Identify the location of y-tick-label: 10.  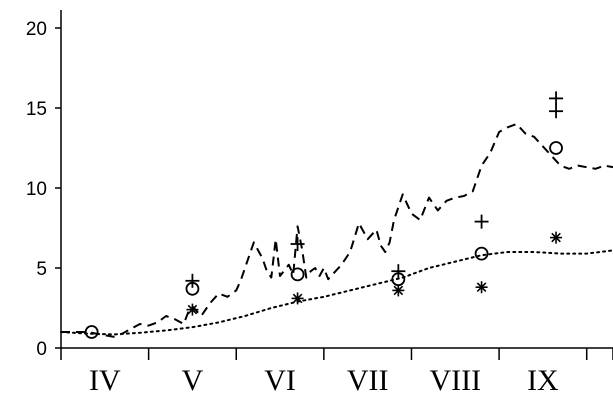
(36, 189).